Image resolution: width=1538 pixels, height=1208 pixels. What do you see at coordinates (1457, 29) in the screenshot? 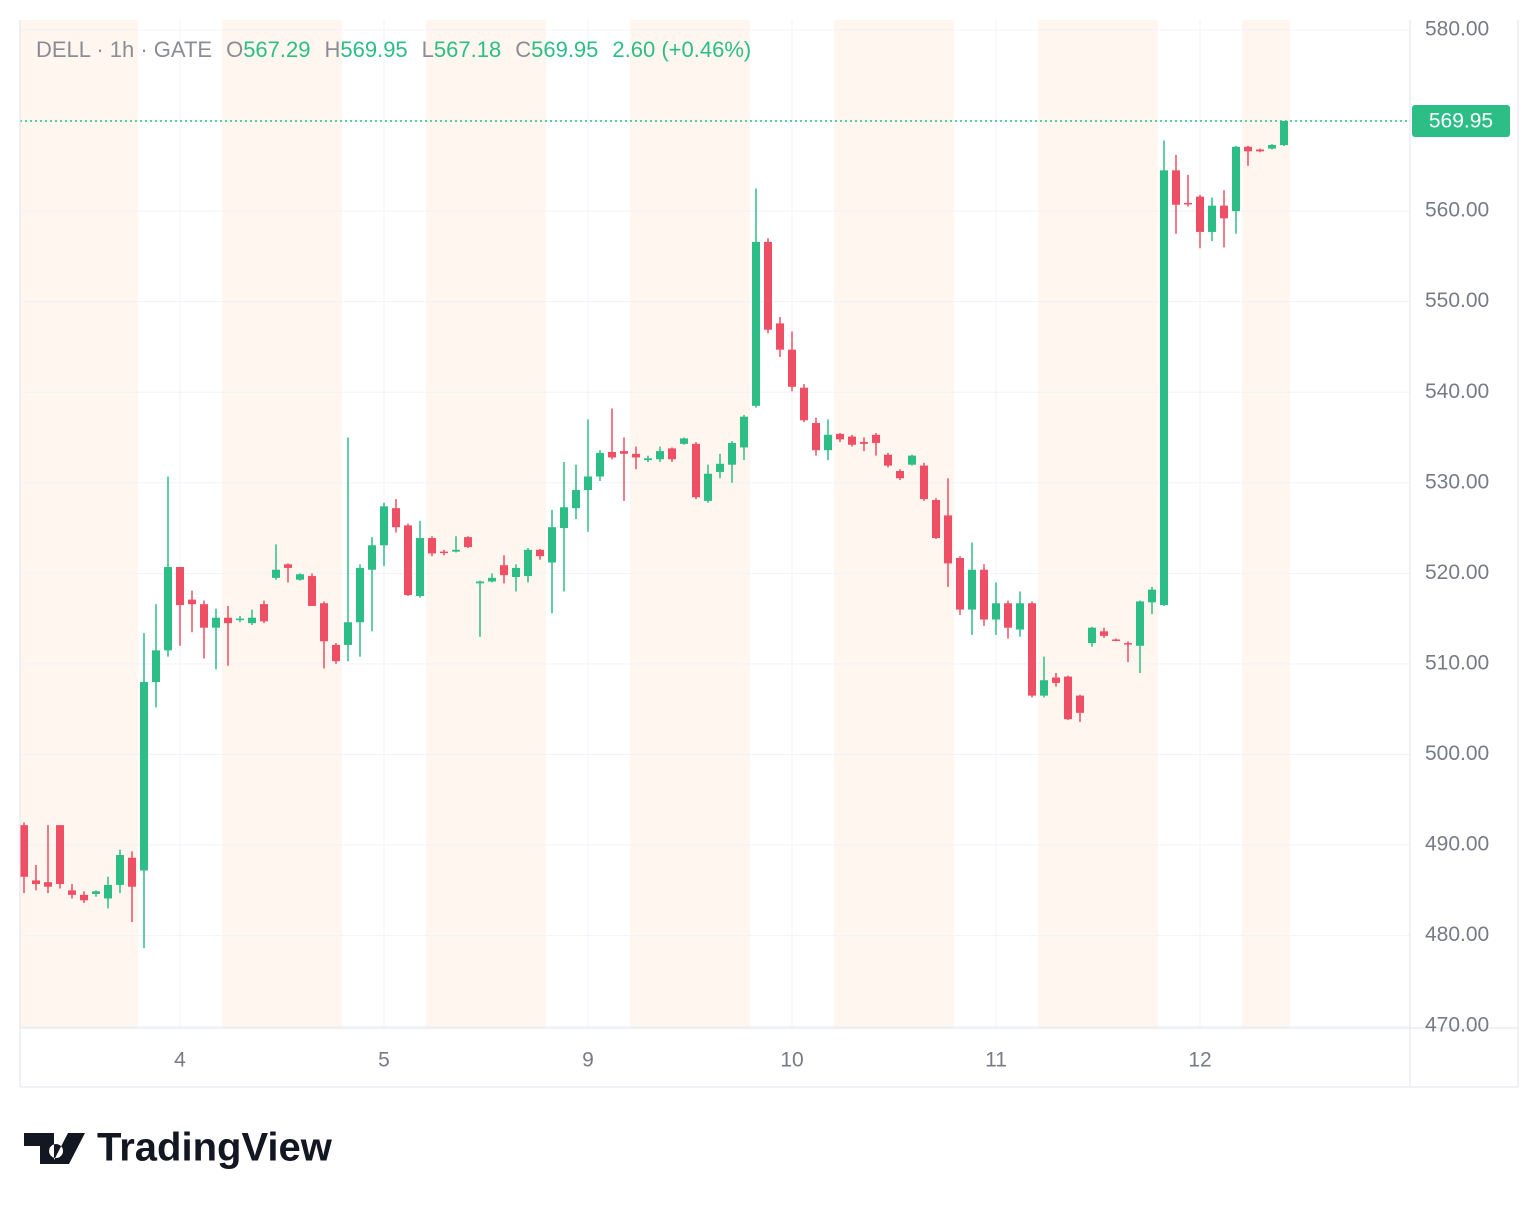
I see `y-tick-label: 580.00` at bounding box center [1457, 29].